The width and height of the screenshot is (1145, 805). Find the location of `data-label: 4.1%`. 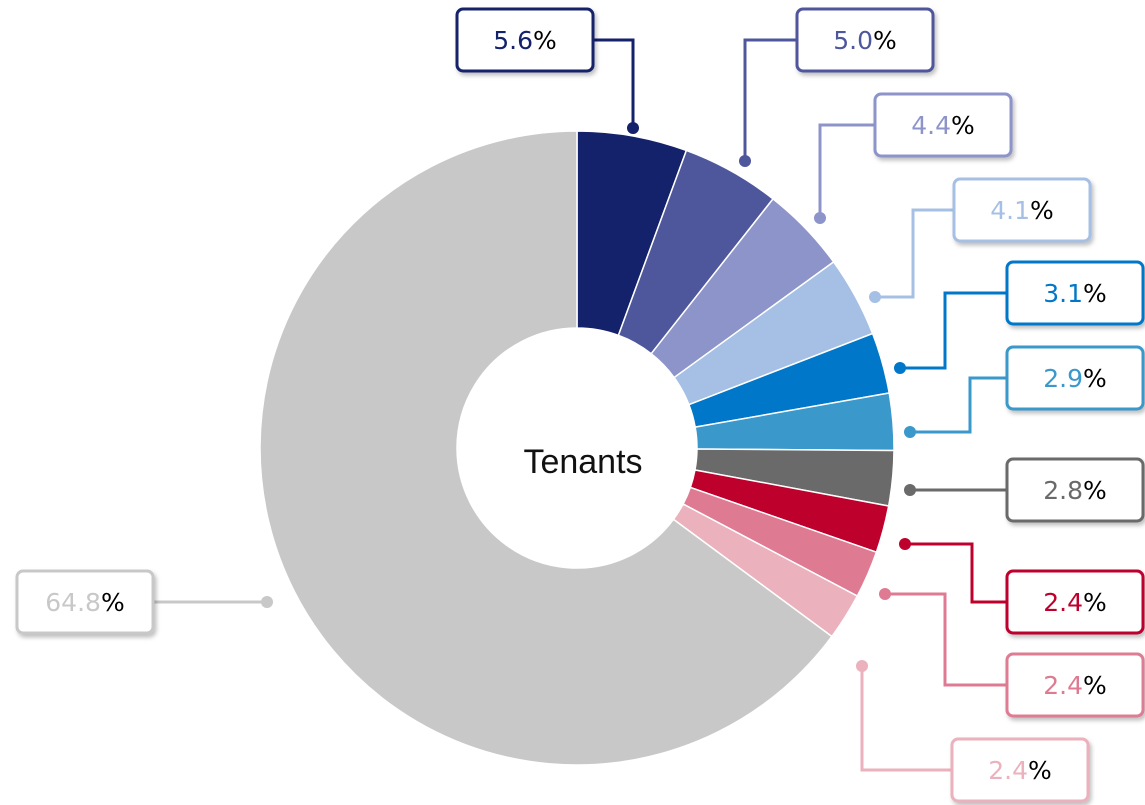

data-label: 4.1% is located at coordinates (1022, 210).